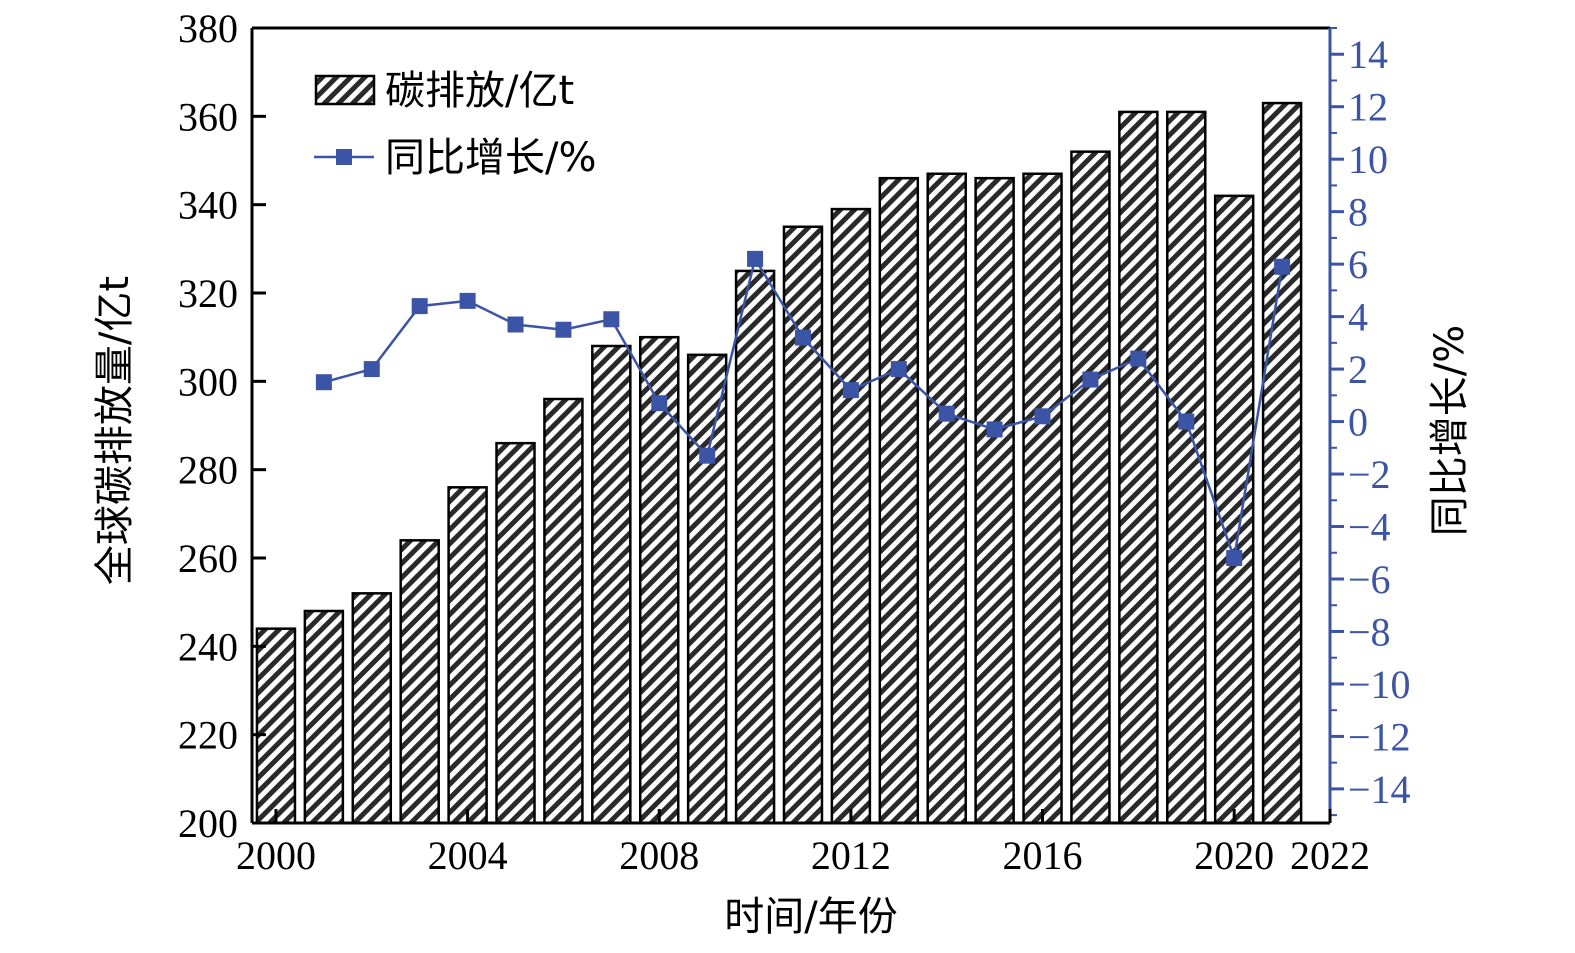 The image size is (1575, 953). Describe the element at coordinates (468, 855) in the screenshot. I see `x-tick-label-2004: 2004` at that location.